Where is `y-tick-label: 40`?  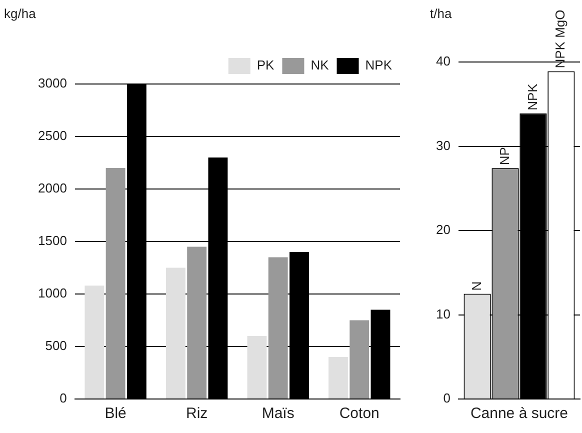 y-tick-label: 40 is located at coordinates (443, 61).